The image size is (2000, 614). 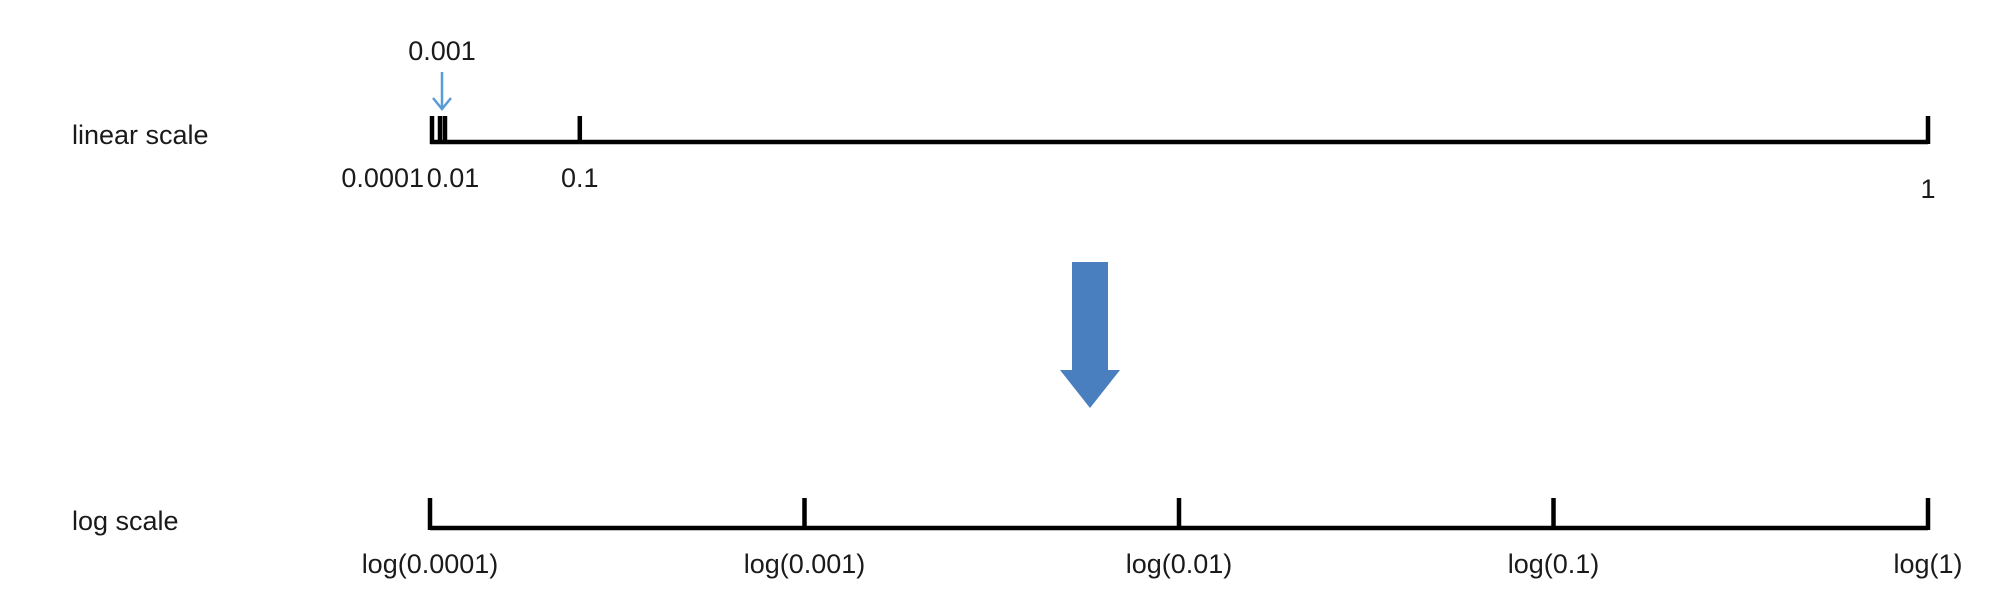 I want to click on linear-axis-ticks, so click(x=1180, y=130).